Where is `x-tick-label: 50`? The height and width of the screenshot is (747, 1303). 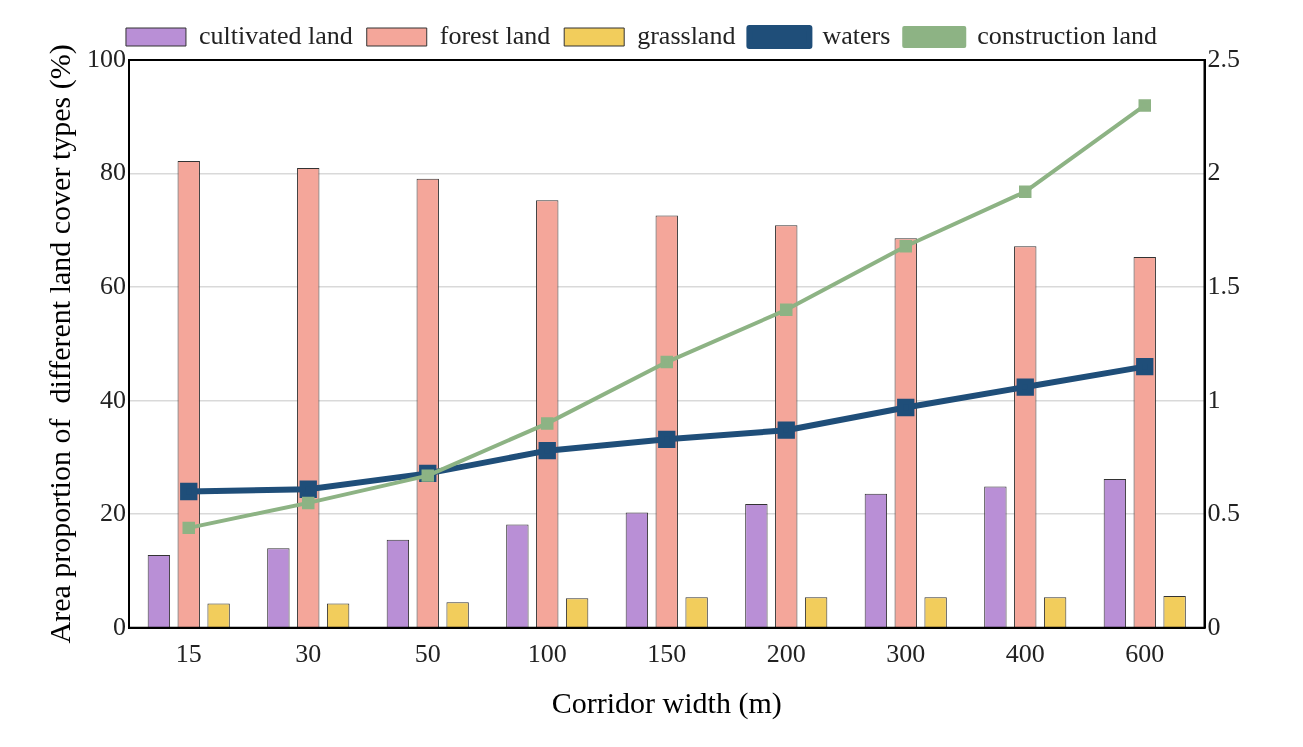
x-tick-label: 50 is located at coordinates (427, 654).